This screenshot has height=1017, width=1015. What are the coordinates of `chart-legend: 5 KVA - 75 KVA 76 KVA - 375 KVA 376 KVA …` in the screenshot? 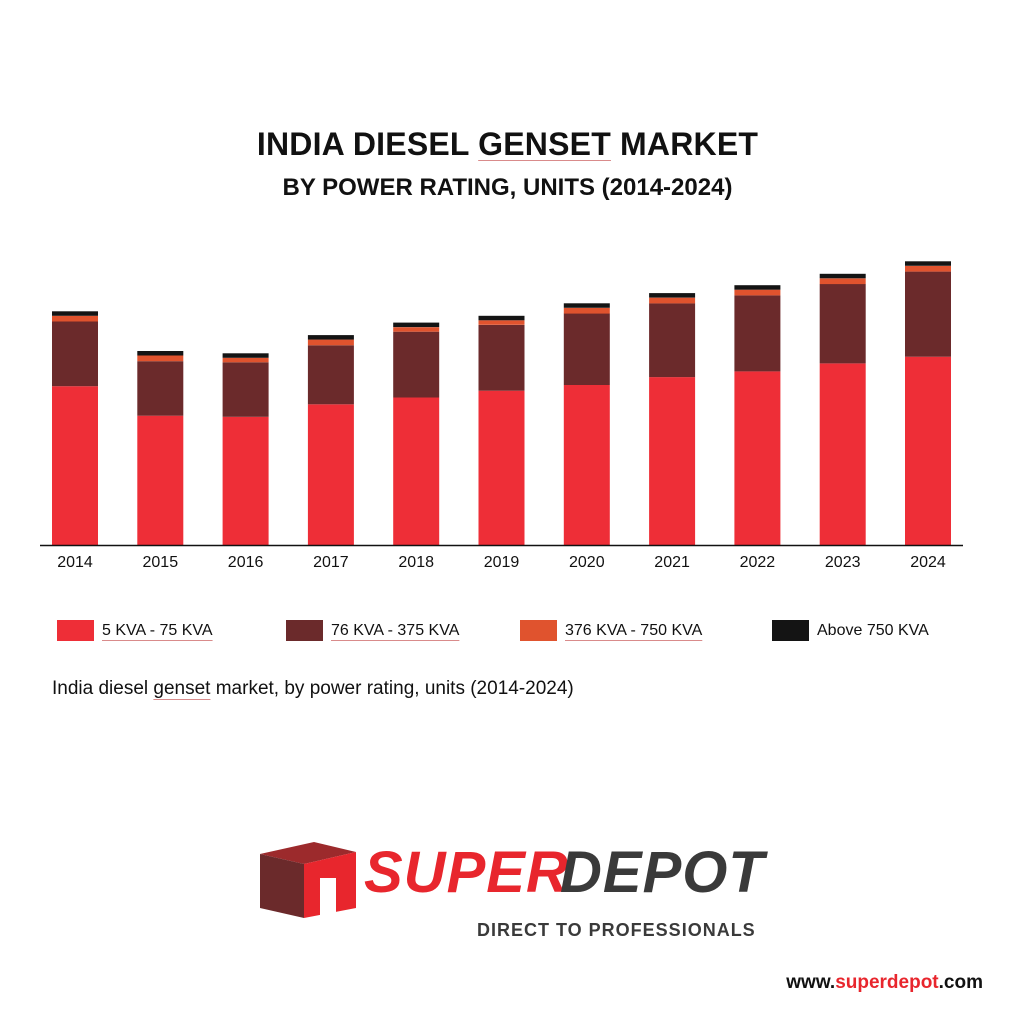 It's located at (507, 635).